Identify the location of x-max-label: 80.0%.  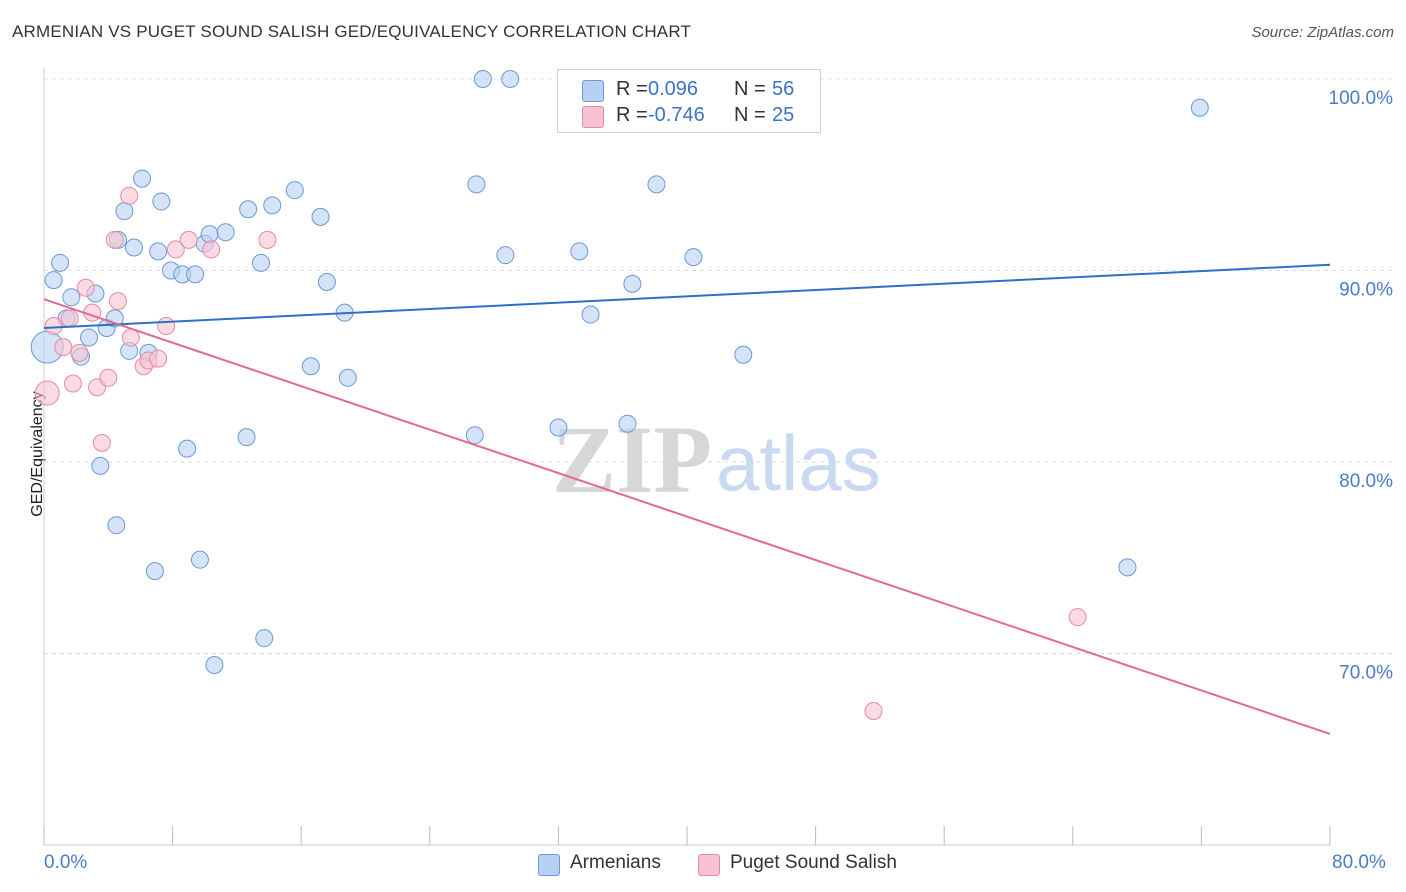
(1359, 862).